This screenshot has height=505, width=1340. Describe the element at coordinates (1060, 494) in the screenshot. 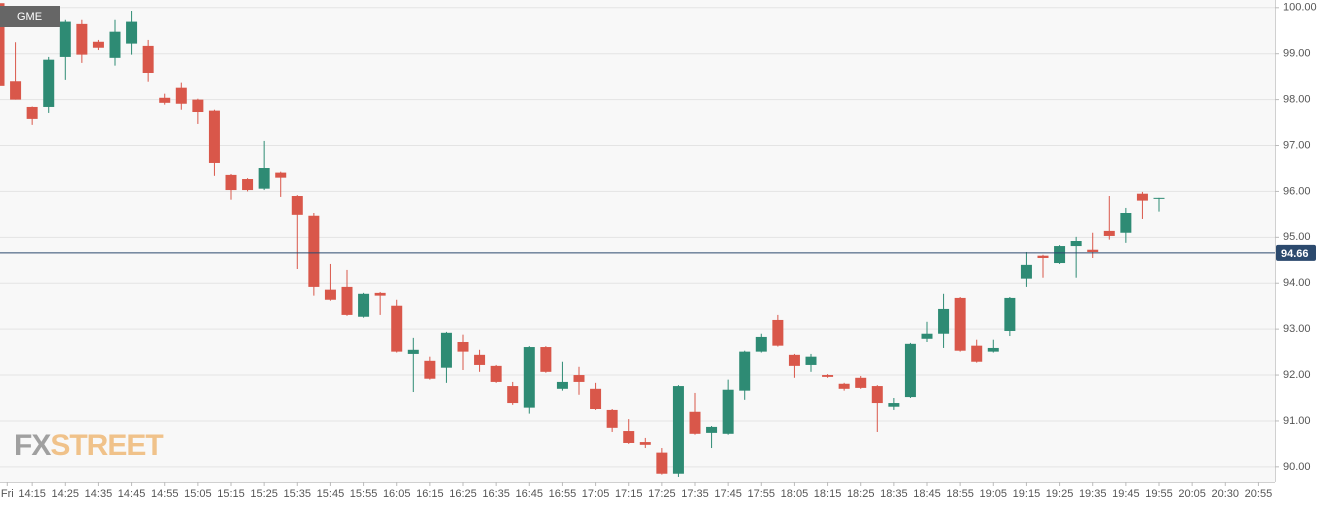

I see `x-tick-label: 19:25` at that location.